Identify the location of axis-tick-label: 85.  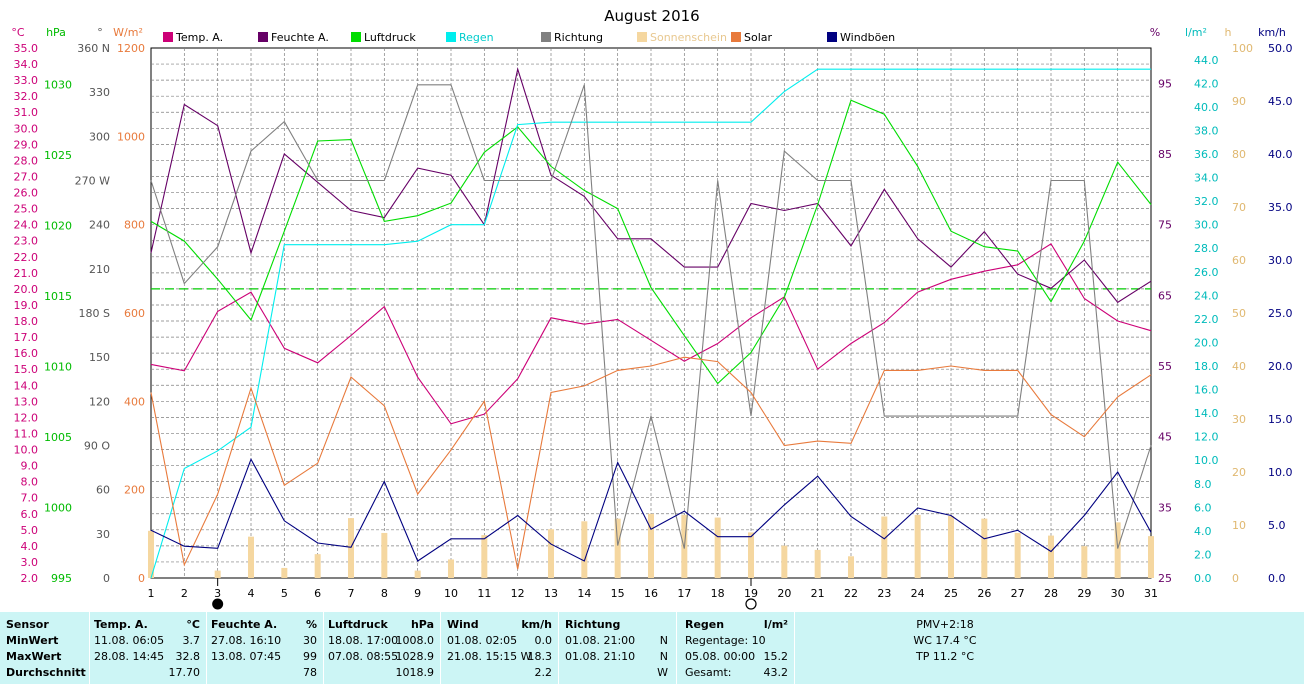
(1165, 154).